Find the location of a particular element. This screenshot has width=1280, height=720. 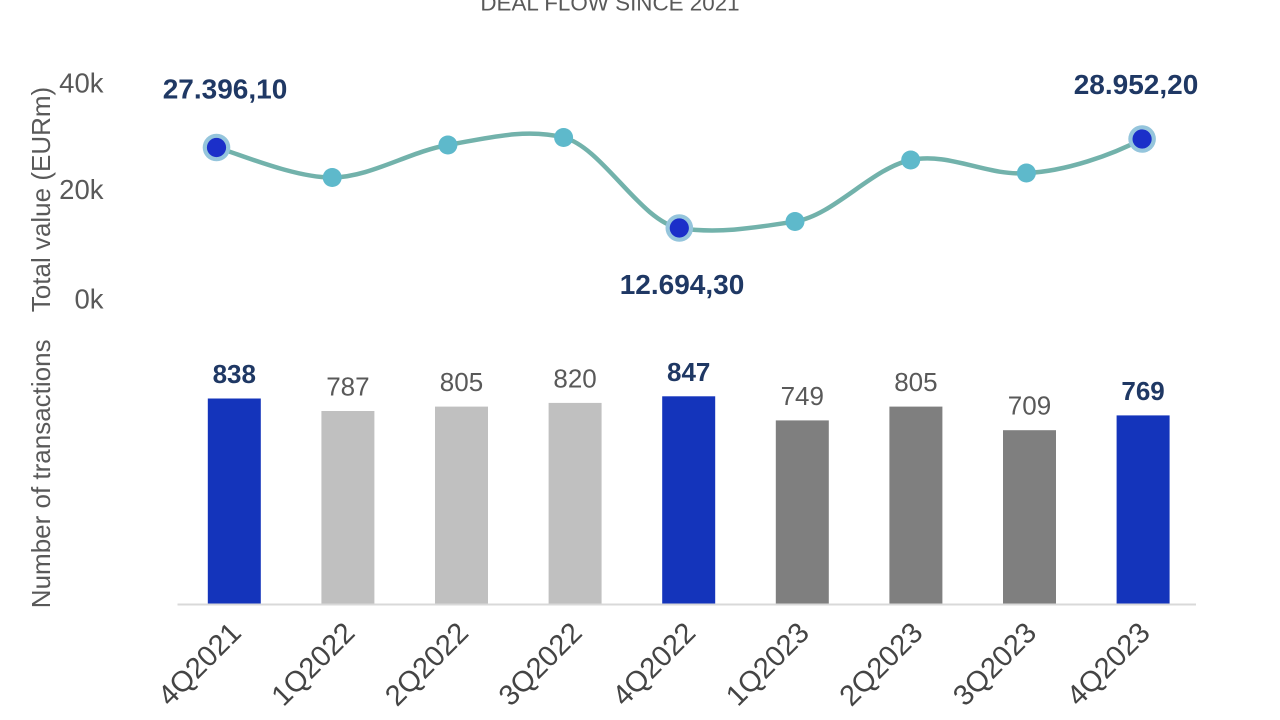

svg-text: 838 is located at coordinates (234, 374).